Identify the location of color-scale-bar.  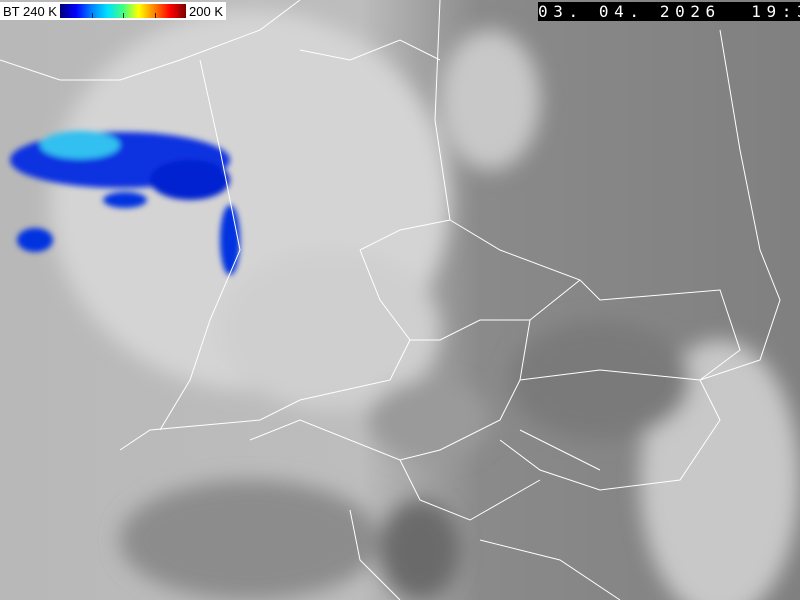
(123, 11).